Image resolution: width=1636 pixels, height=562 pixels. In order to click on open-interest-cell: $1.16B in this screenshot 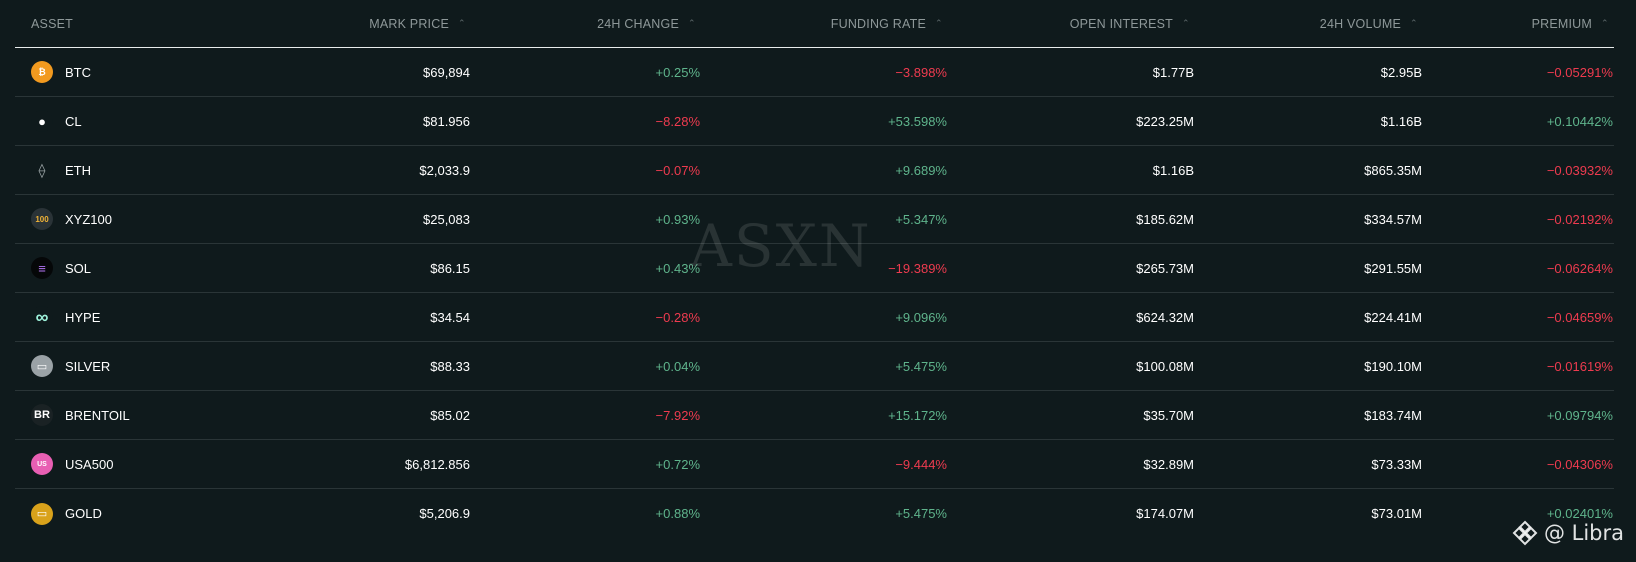, I will do `click(1173, 170)`.